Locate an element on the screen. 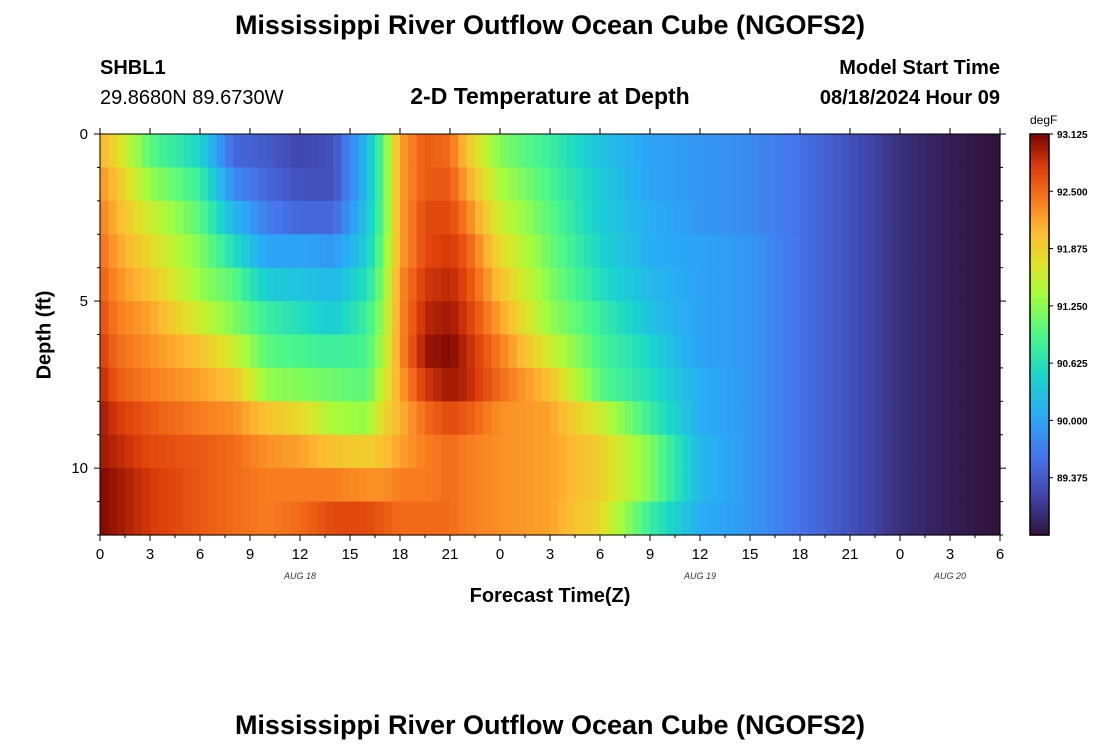 This screenshot has height=750, width=1100. x-tick-label: 21 is located at coordinates (850, 554).